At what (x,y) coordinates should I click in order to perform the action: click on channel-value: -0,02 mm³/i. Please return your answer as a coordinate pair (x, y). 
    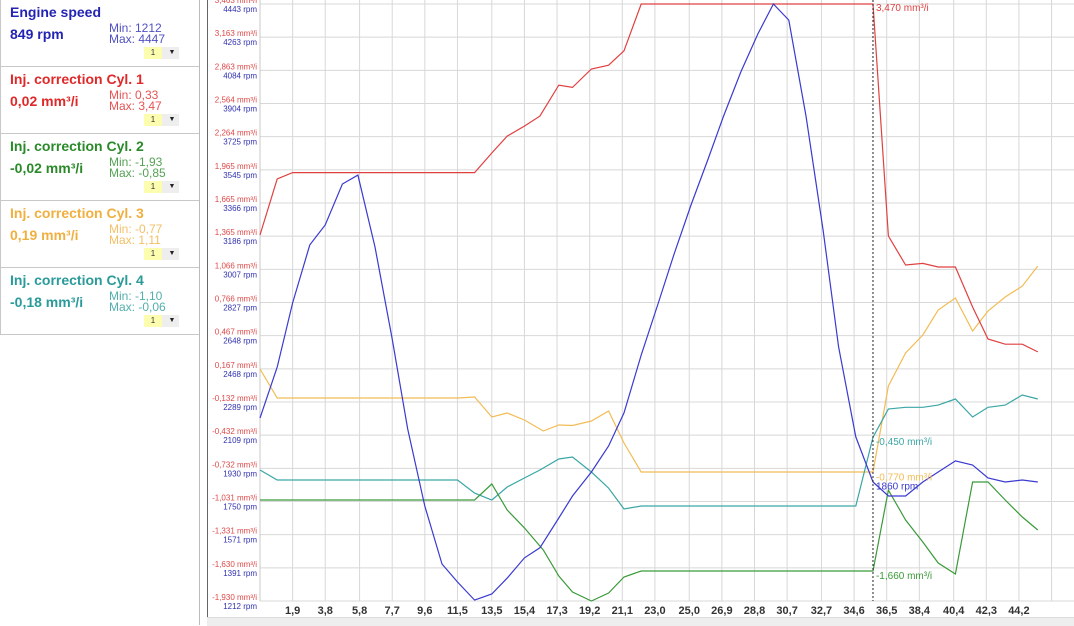
    Looking at the image, I should click on (47, 168).